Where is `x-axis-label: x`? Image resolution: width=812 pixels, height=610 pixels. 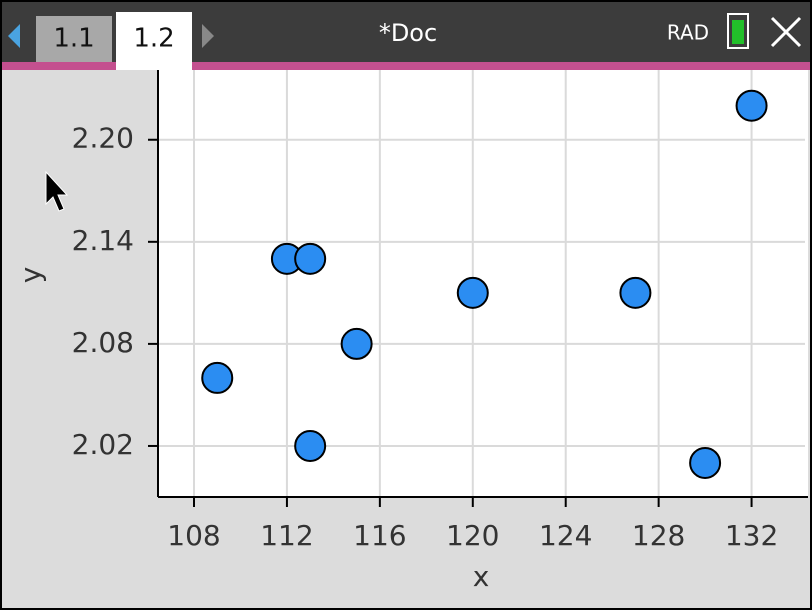 x-axis-label: x is located at coordinates (481, 576).